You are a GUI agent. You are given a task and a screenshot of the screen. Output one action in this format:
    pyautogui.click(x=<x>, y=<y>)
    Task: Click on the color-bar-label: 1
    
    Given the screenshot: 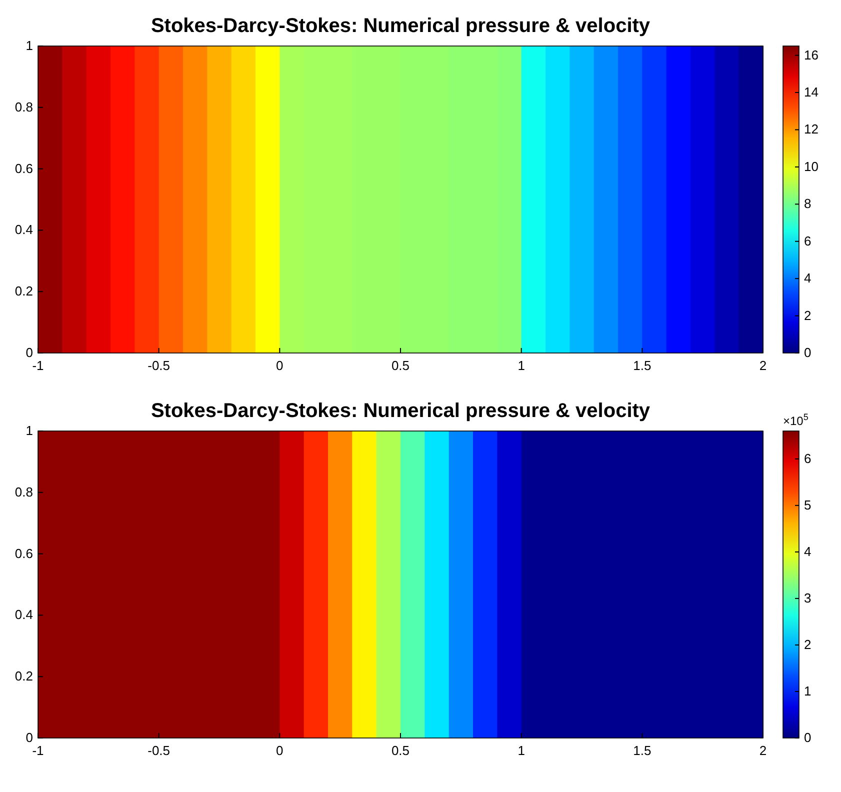 What is the action you would take?
    pyautogui.click(x=808, y=690)
    